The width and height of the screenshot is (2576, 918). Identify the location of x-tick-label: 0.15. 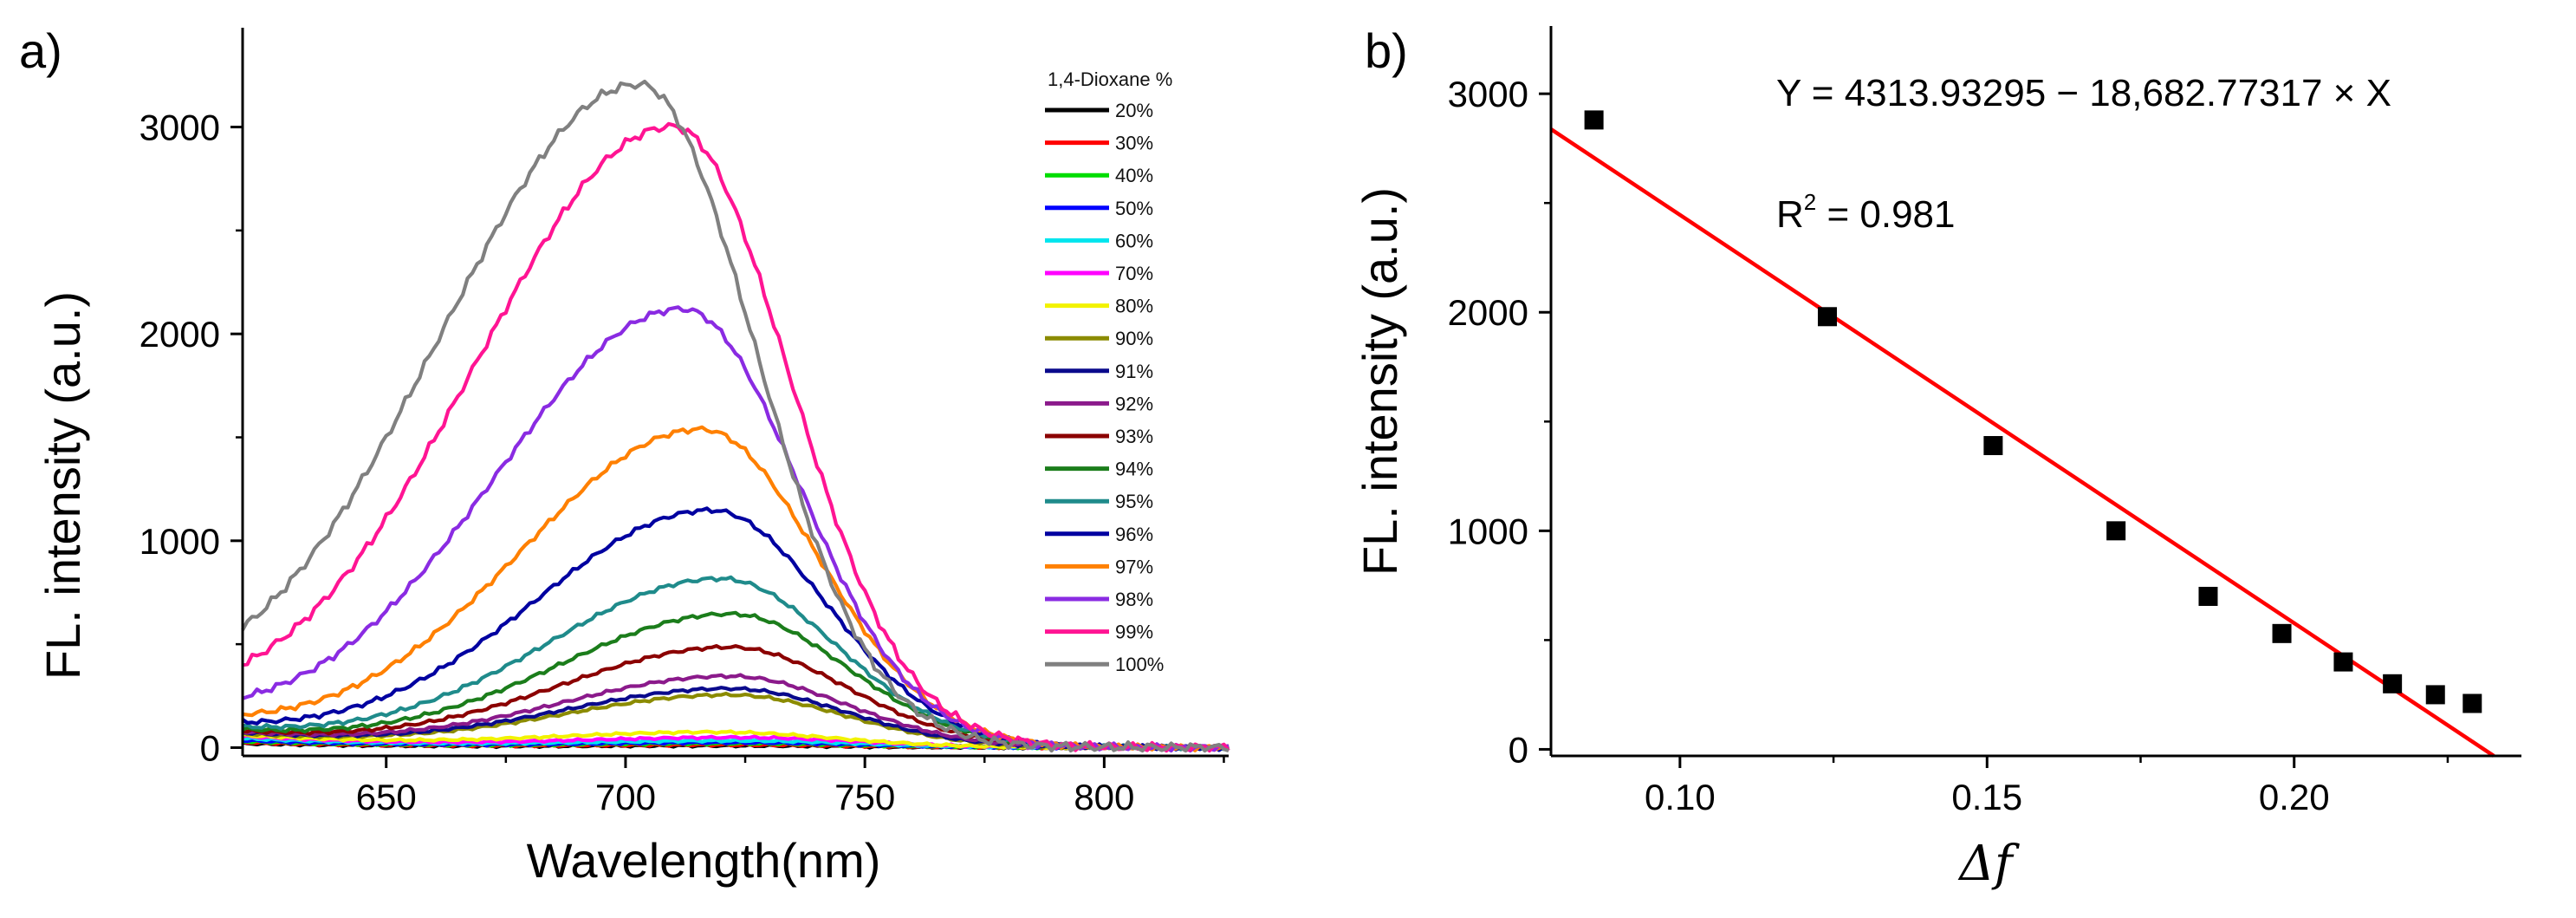
(1987, 797).